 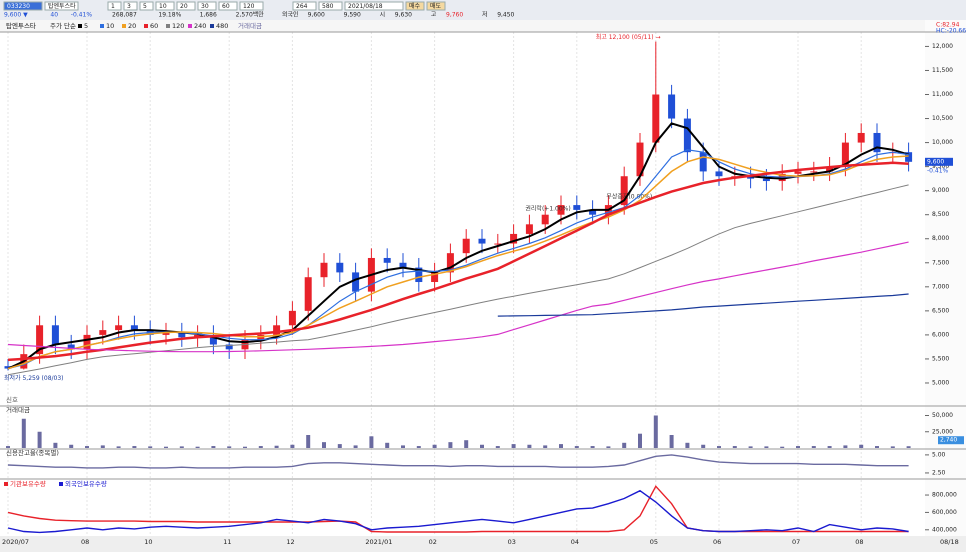 I want to click on toolbar-text: 20, so click(x=184, y=6).